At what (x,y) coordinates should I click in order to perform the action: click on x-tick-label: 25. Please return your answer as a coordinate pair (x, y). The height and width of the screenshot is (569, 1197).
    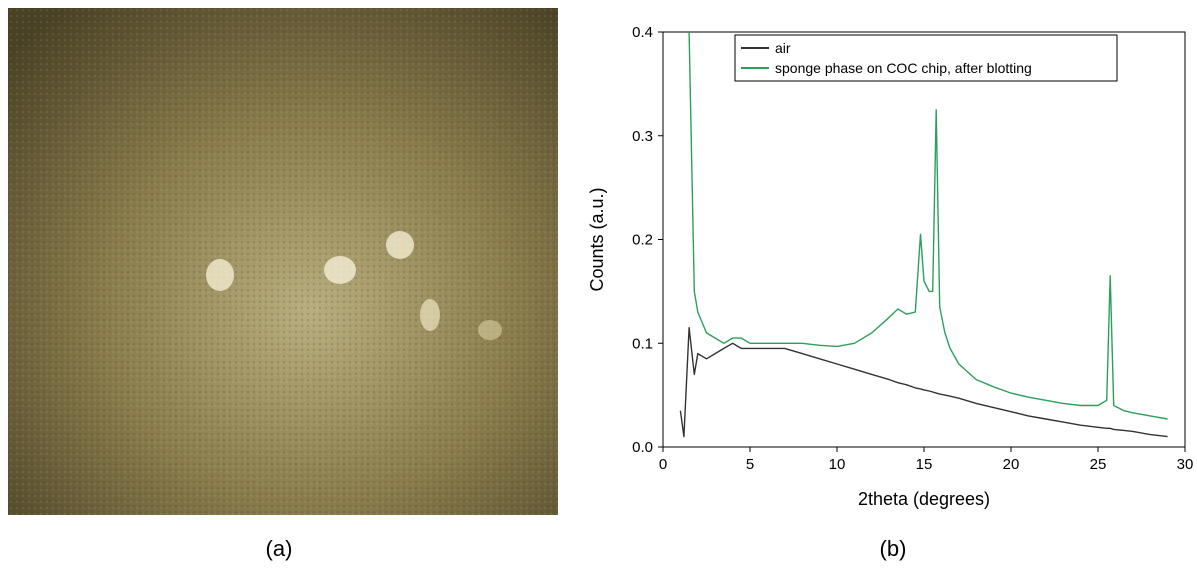
    Looking at the image, I should click on (1098, 464).